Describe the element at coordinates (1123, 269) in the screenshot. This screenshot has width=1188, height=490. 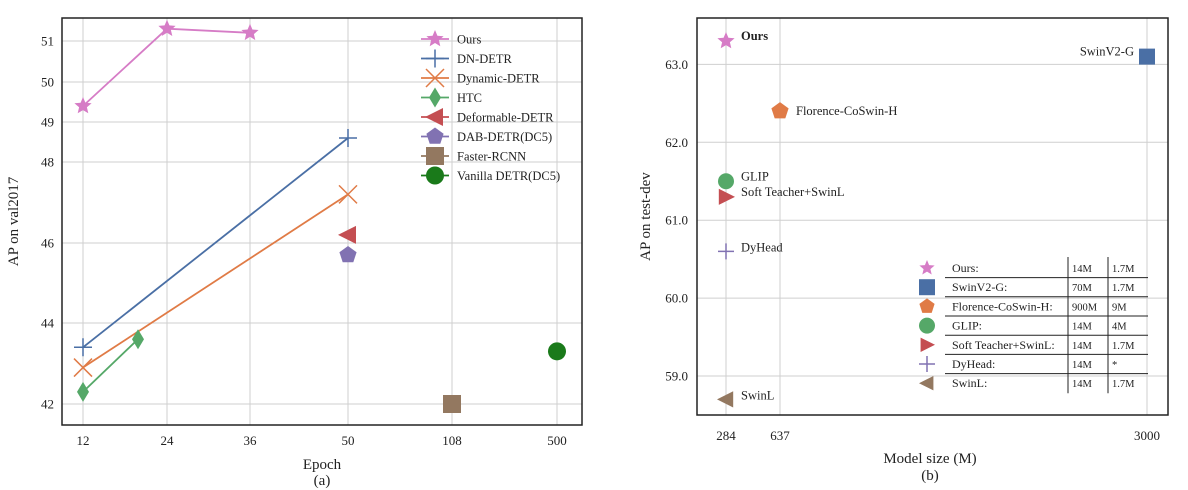
I see `legend-table-col2-ours: 1.7M` at that location.